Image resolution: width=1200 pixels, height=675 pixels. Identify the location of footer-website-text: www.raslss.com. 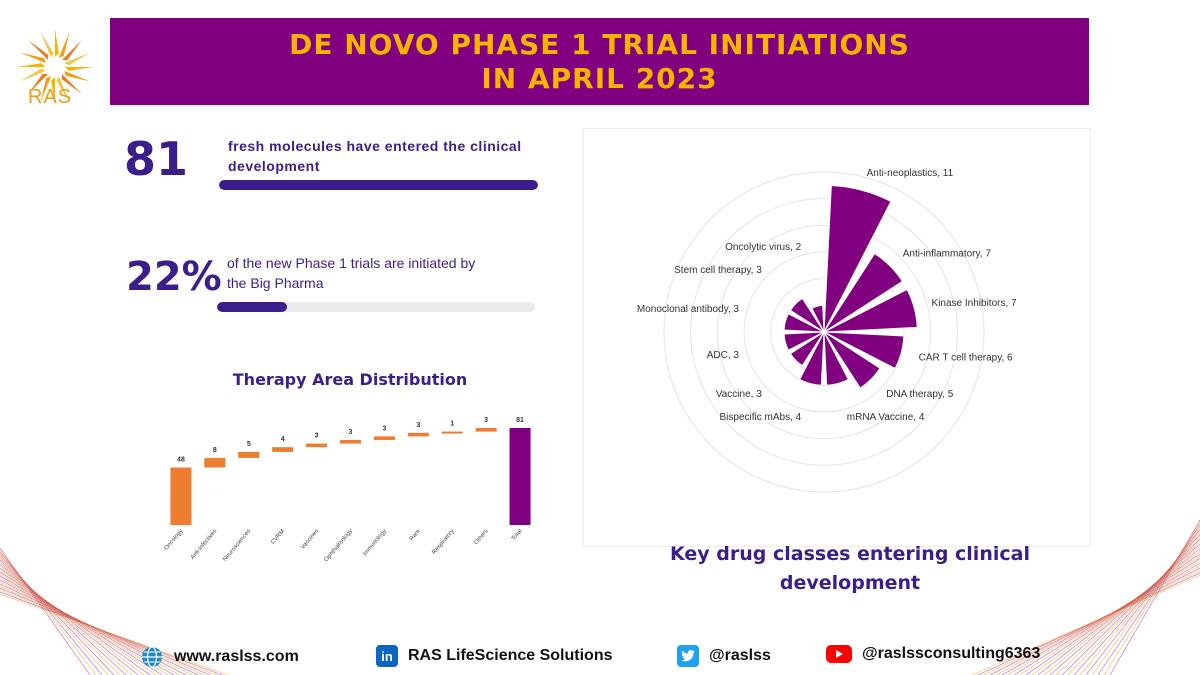
(236, 656).